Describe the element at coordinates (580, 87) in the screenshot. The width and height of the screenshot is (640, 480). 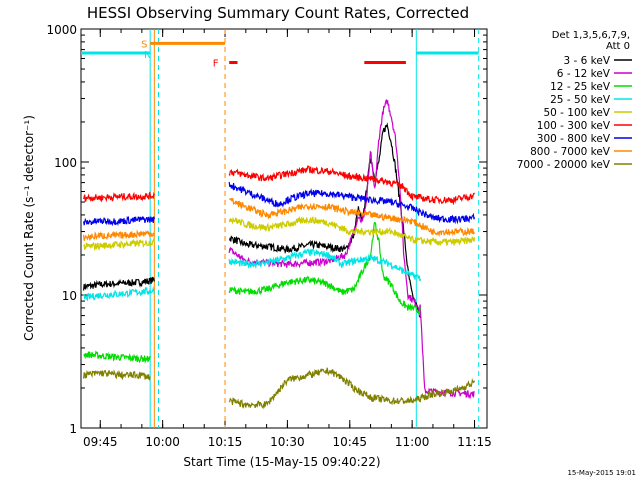
I see `legend-label: 12 - 25 keV` at that location.